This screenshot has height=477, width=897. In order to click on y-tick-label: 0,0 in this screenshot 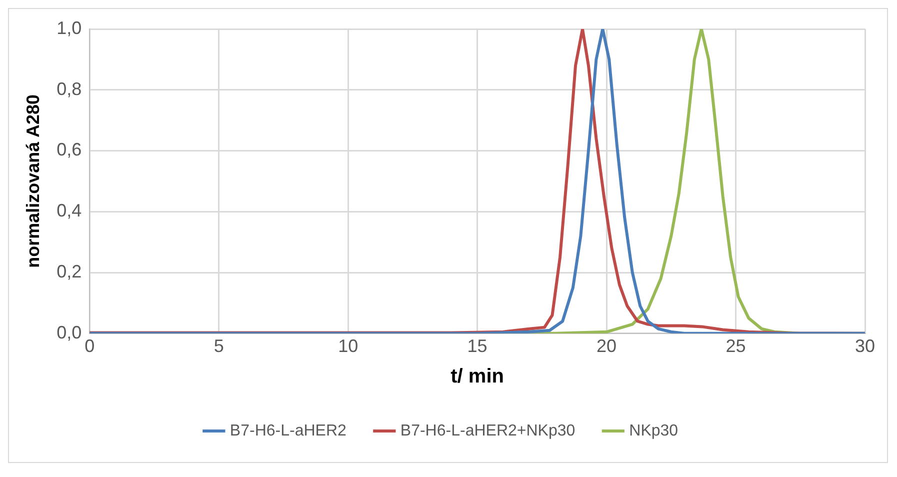, I will do `click(69, 332)`.